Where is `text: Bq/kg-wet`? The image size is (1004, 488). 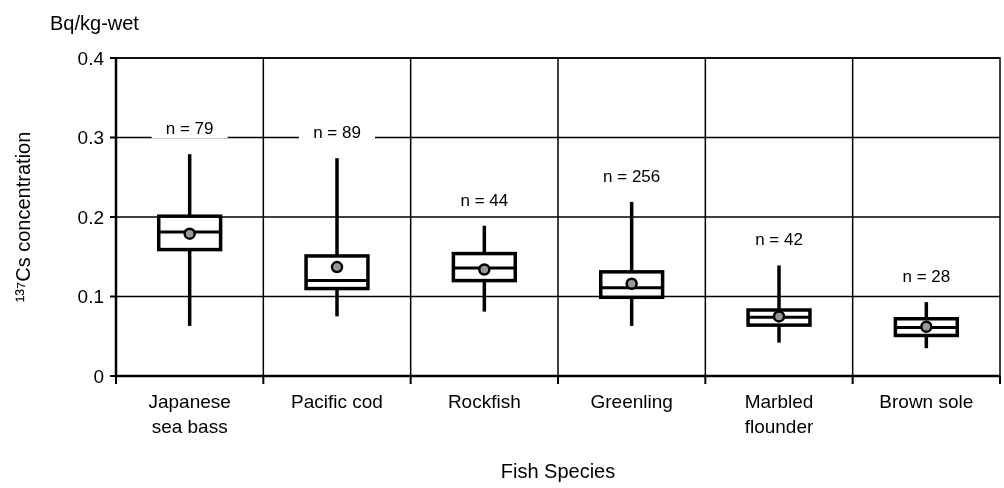
text: Bq/kg-wet is located at coordinates (95, 23).